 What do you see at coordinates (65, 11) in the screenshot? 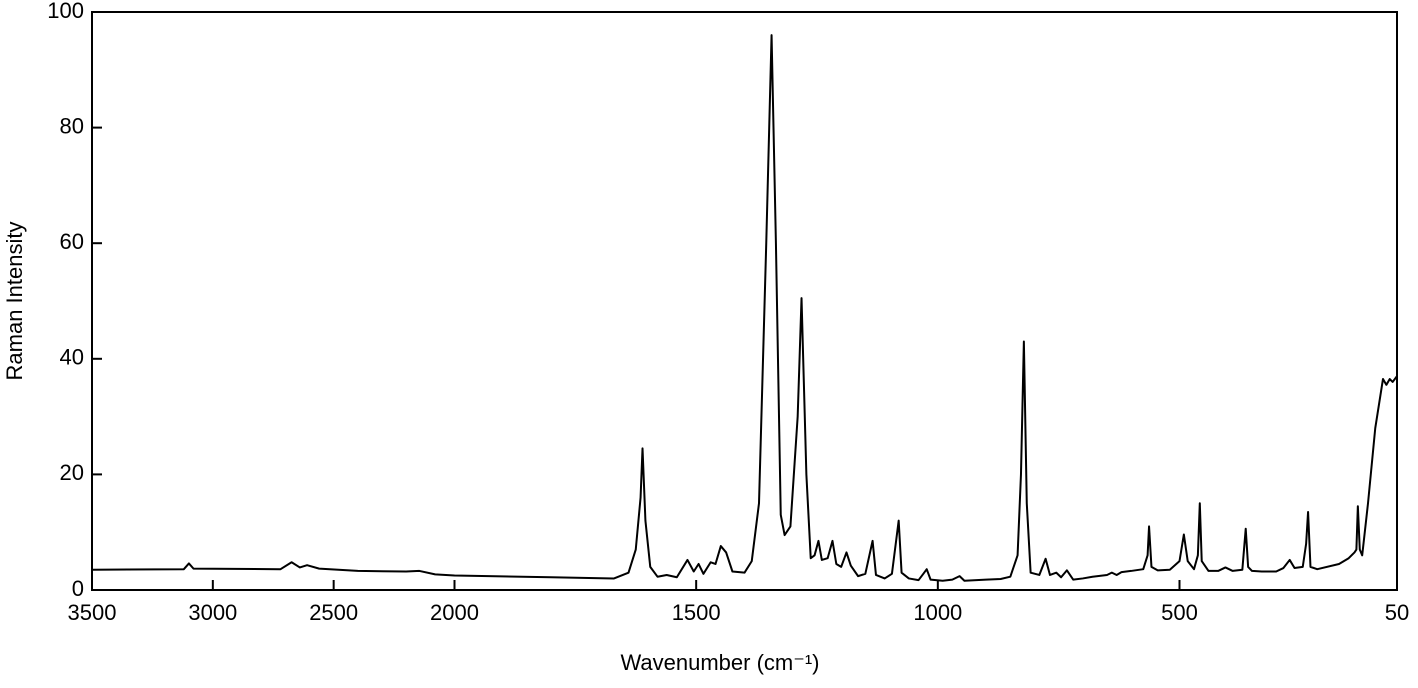
I see `y-tick-label: 100` at bounding box center [65, 11].